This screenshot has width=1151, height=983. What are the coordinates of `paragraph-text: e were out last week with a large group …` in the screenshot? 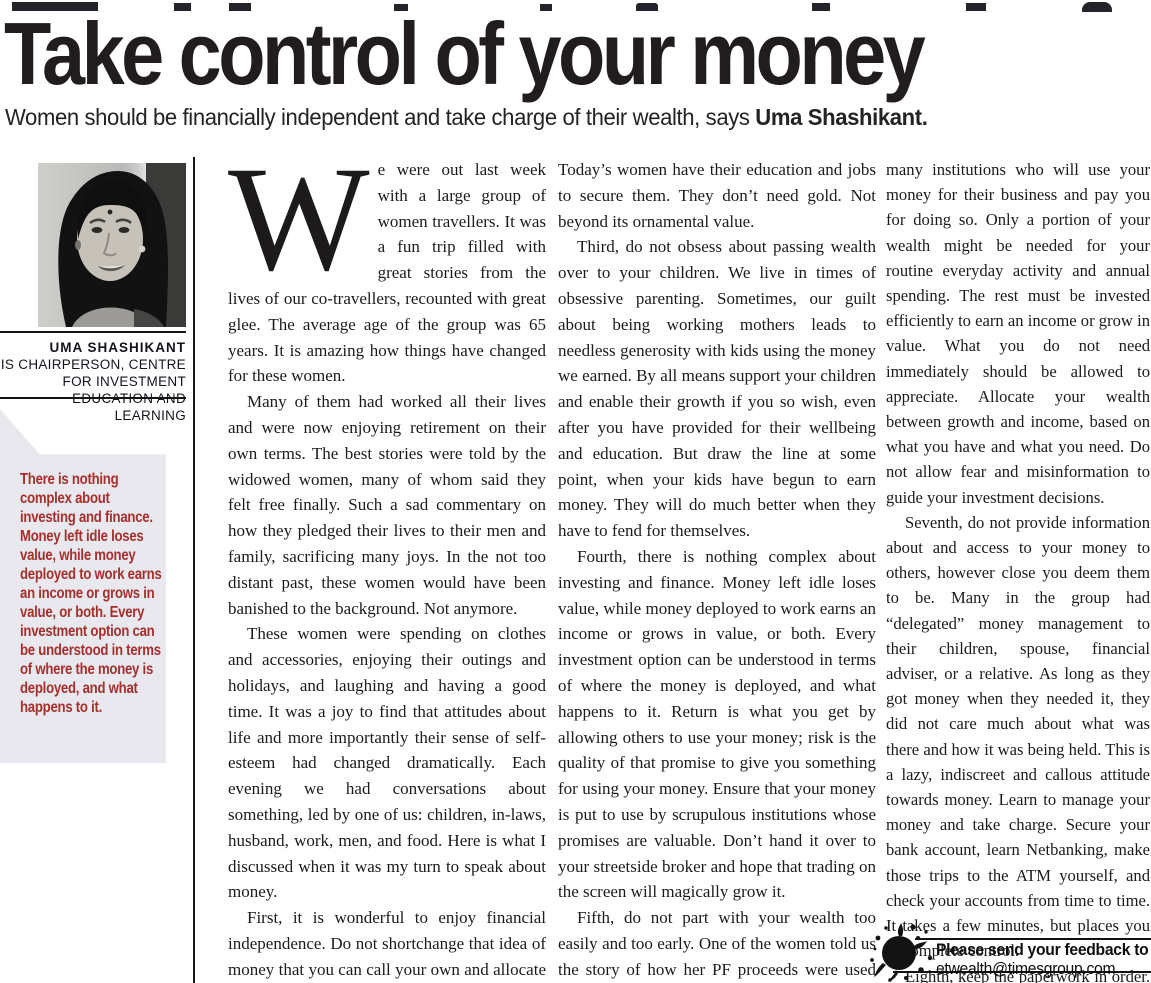 It's located at (387, 273).